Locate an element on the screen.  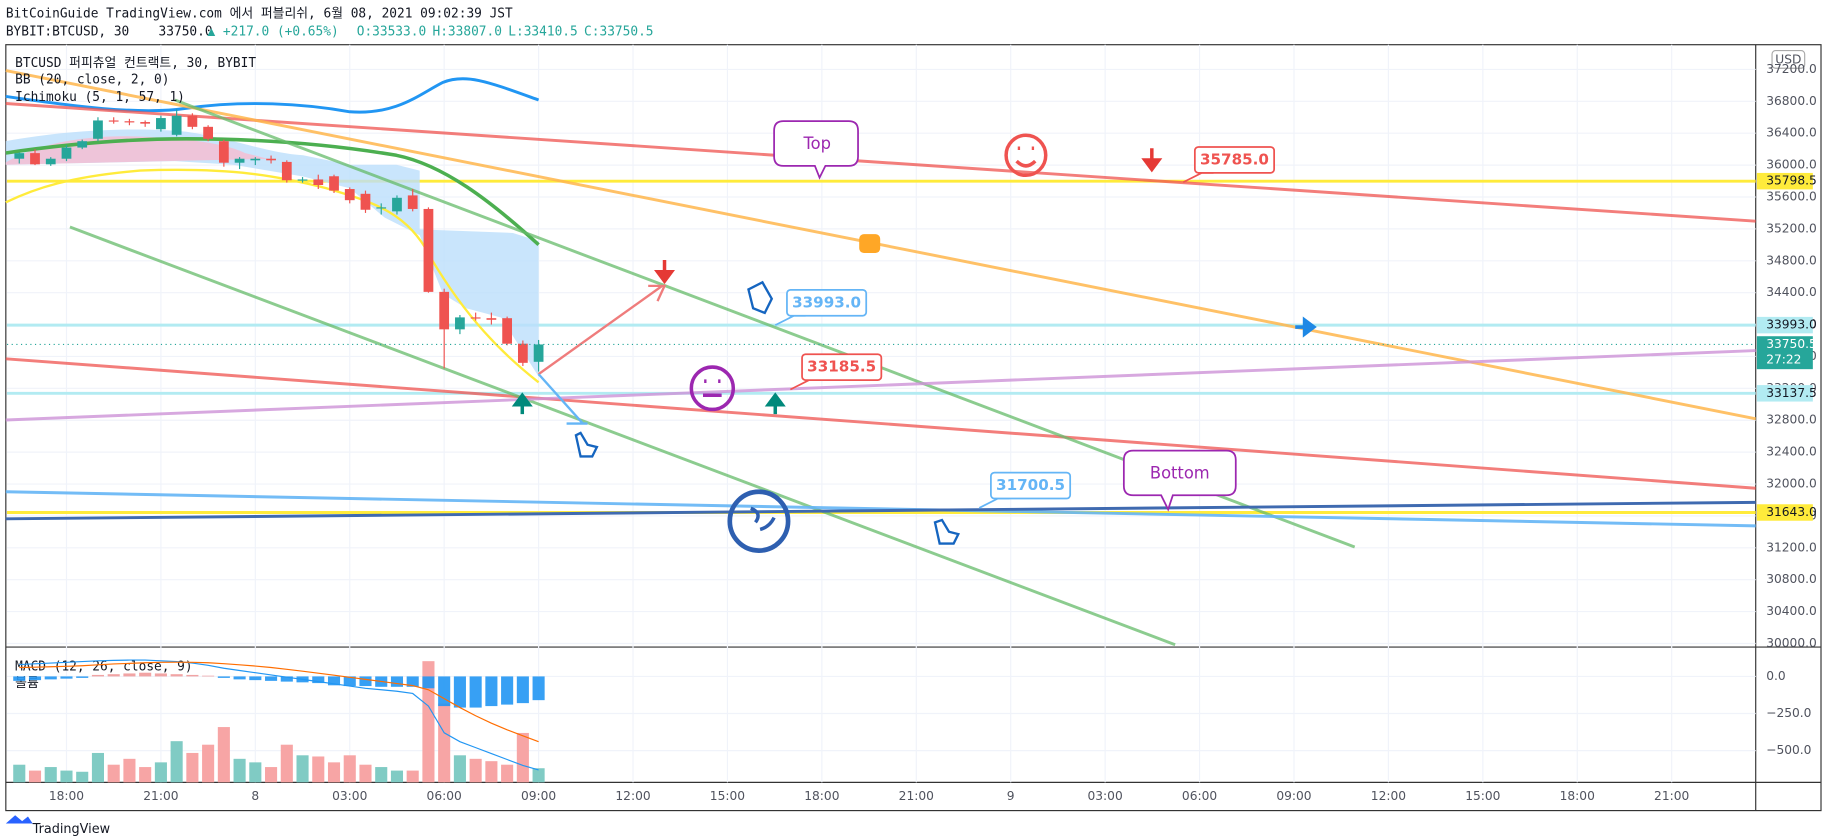
callout-text: 33185.5 is located at coordinates (841, 367).